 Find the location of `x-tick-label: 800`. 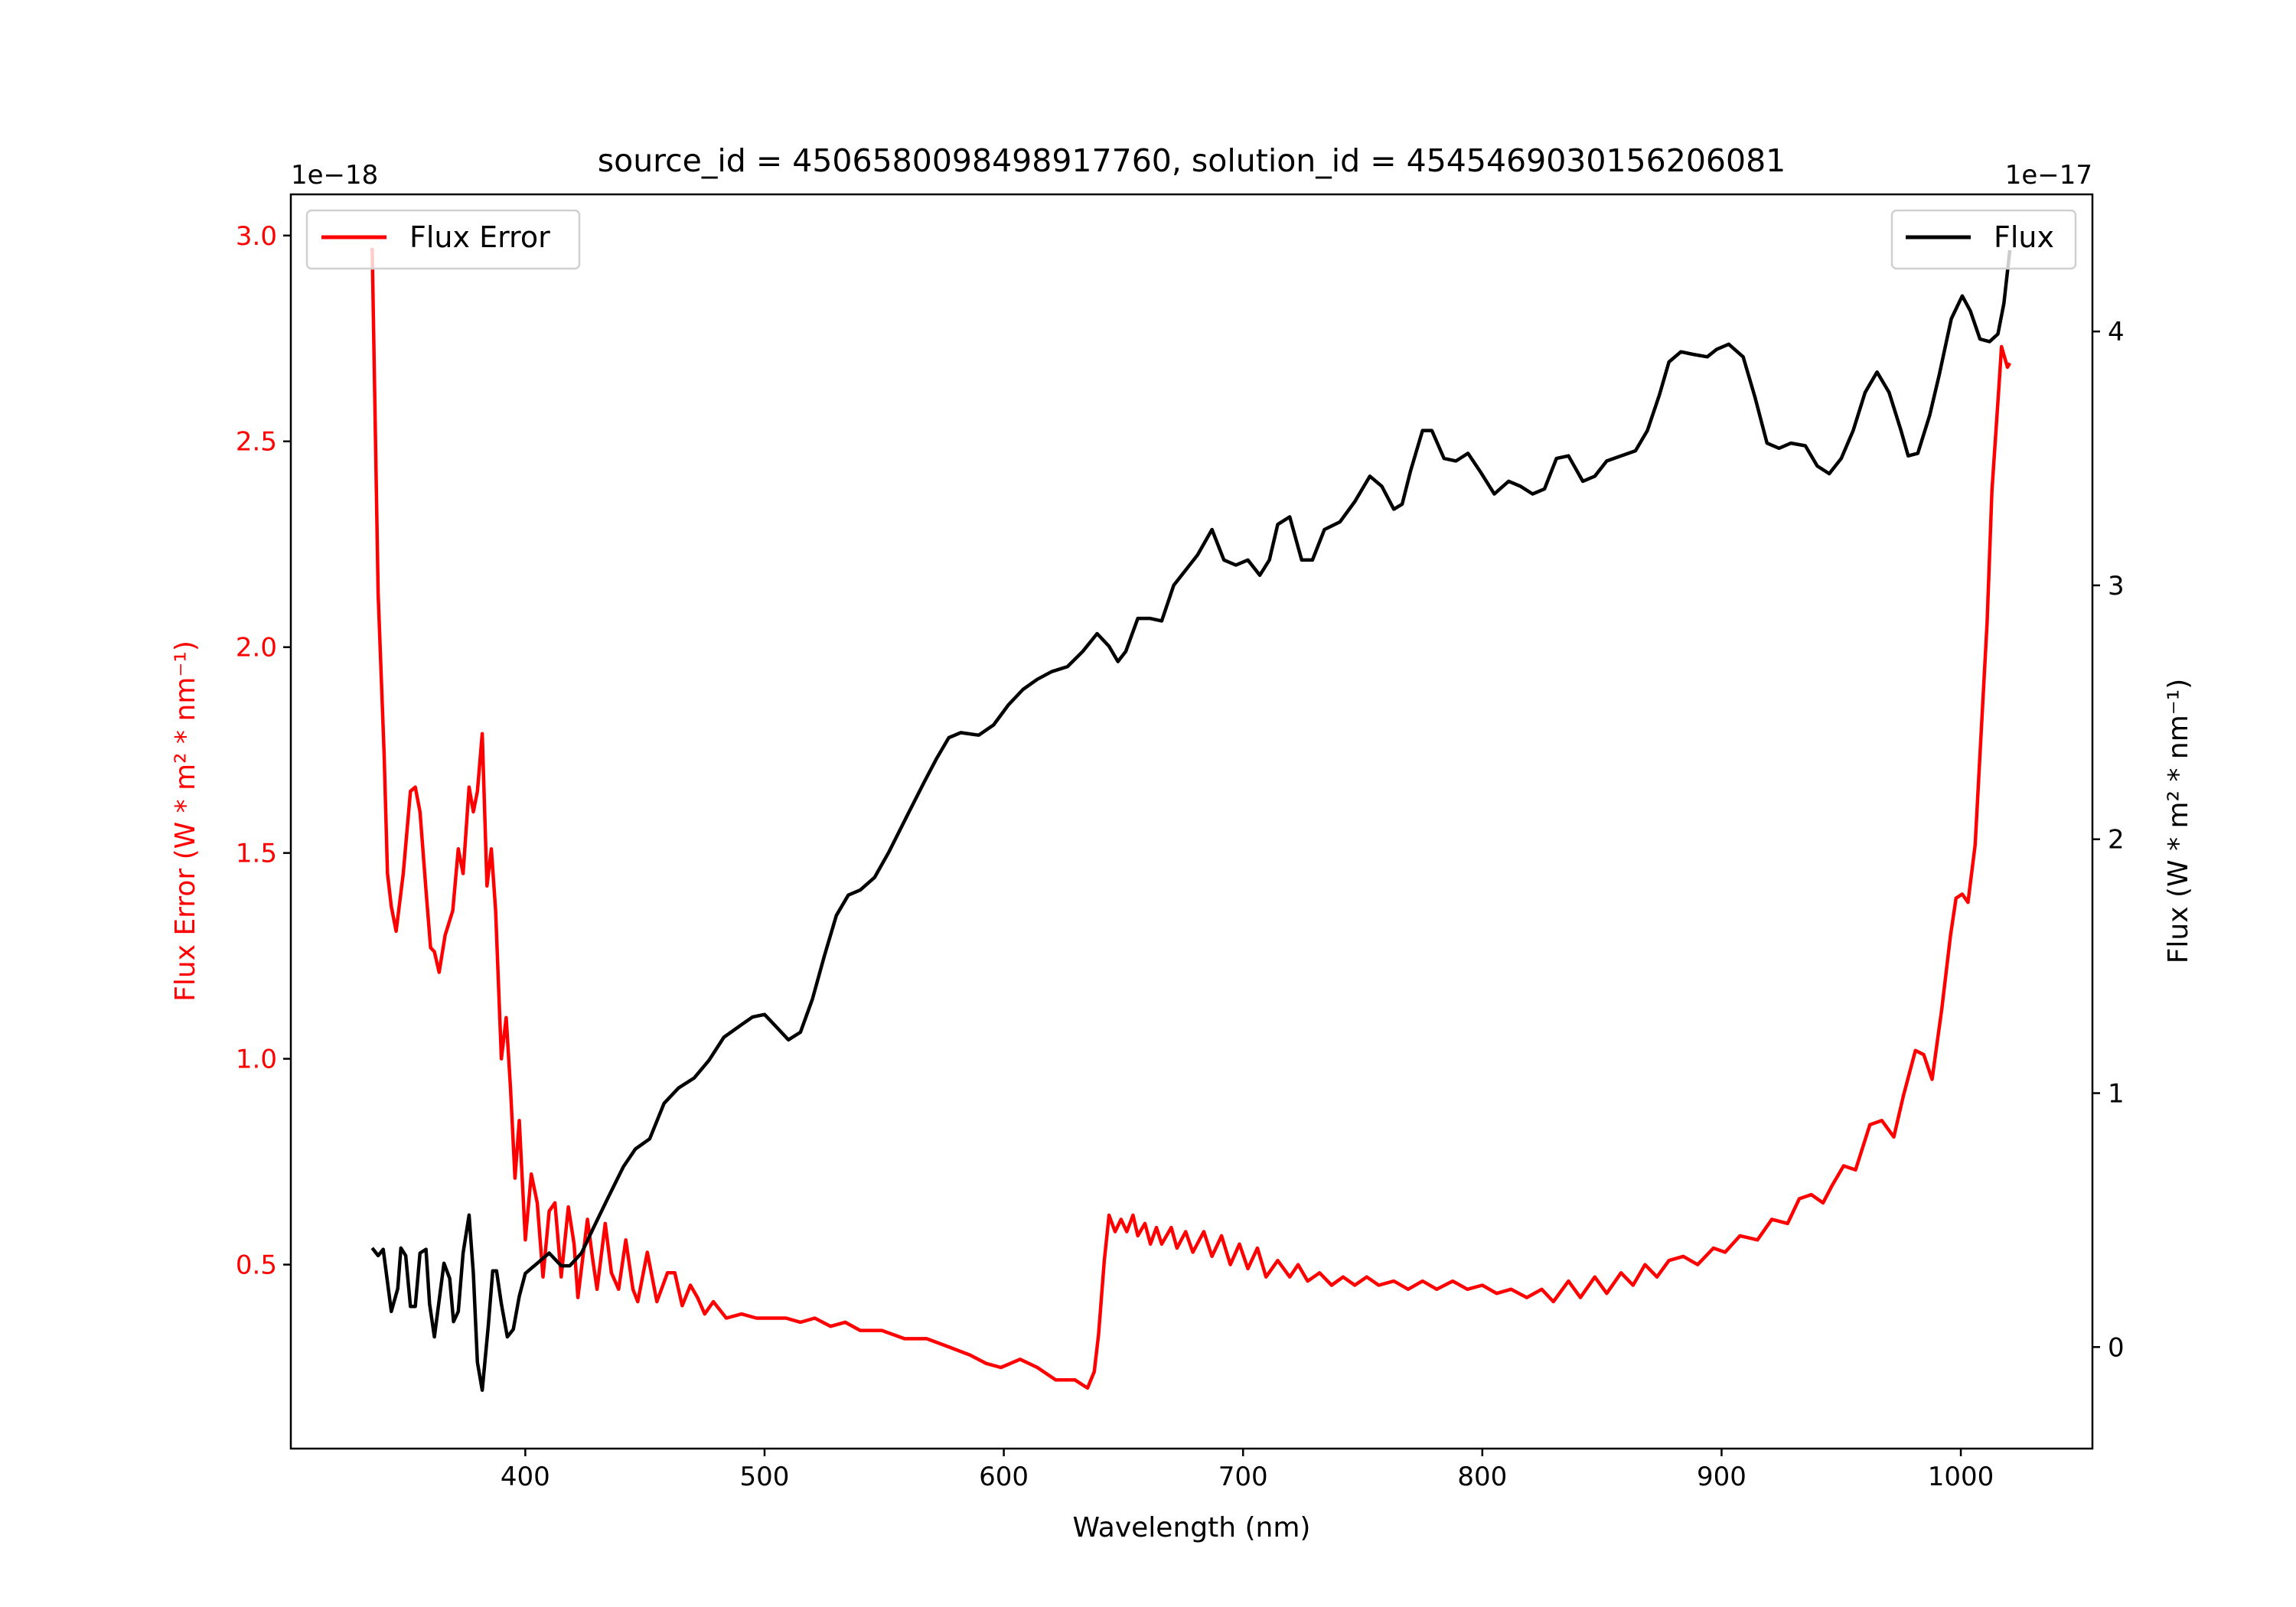

x-tick-label: 800 is located at coordinates (1482, 1477).